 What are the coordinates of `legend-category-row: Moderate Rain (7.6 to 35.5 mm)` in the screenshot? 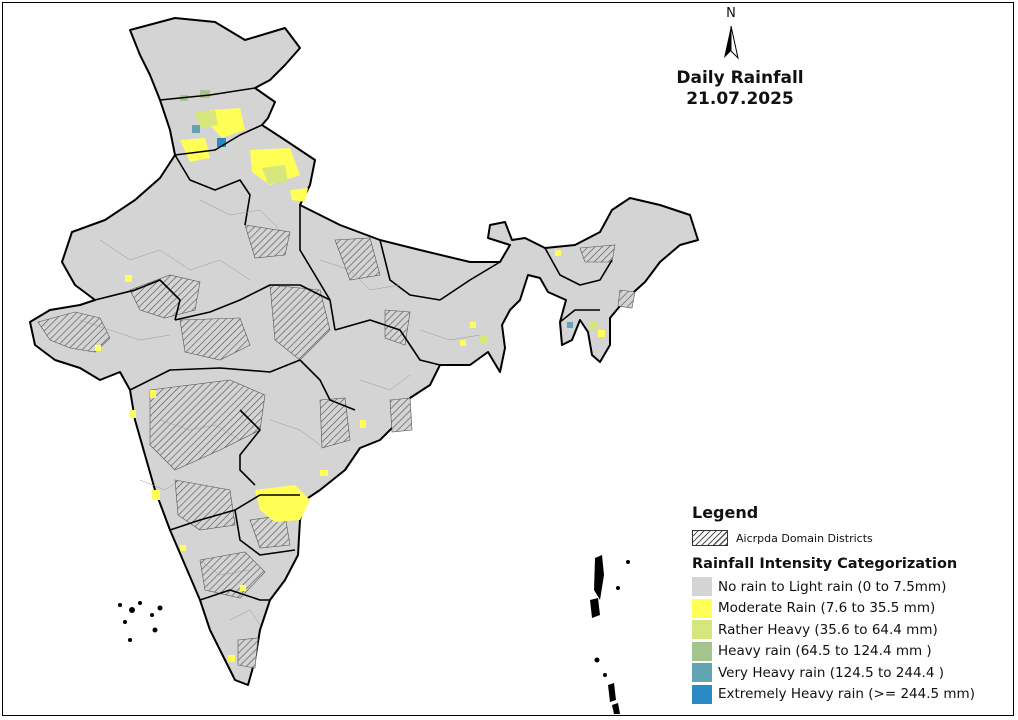 It's located at (852, 609).